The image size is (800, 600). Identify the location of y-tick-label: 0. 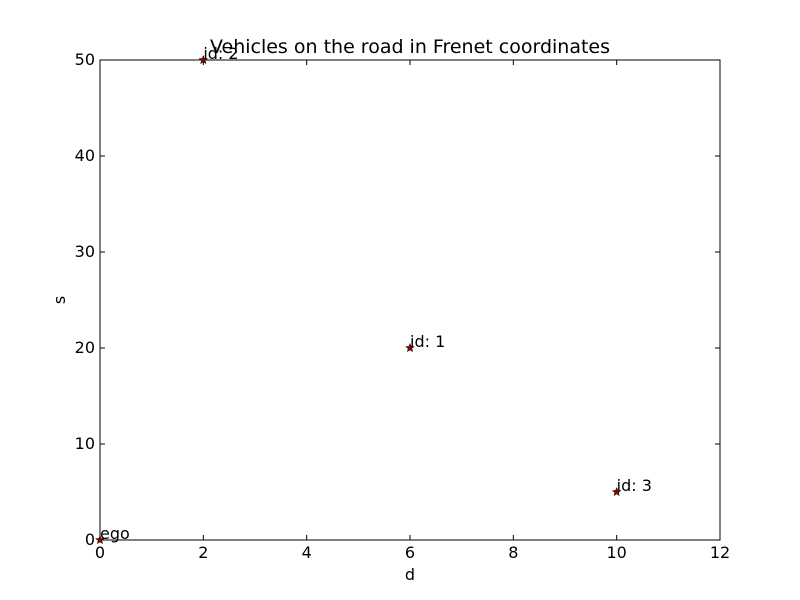
(90, 539).